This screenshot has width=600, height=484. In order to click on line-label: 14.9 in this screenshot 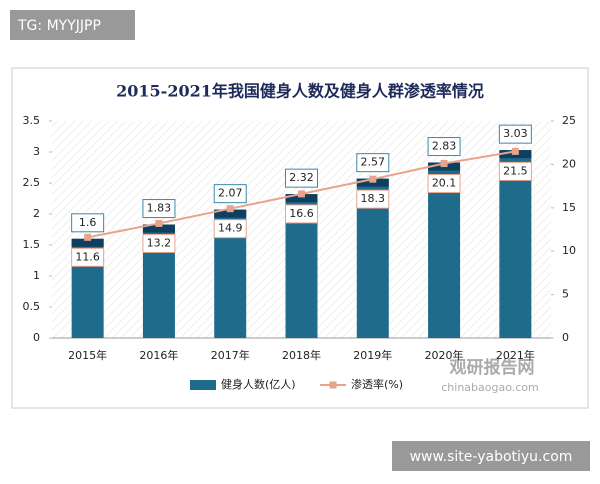, I will do `click(230, 228)`.